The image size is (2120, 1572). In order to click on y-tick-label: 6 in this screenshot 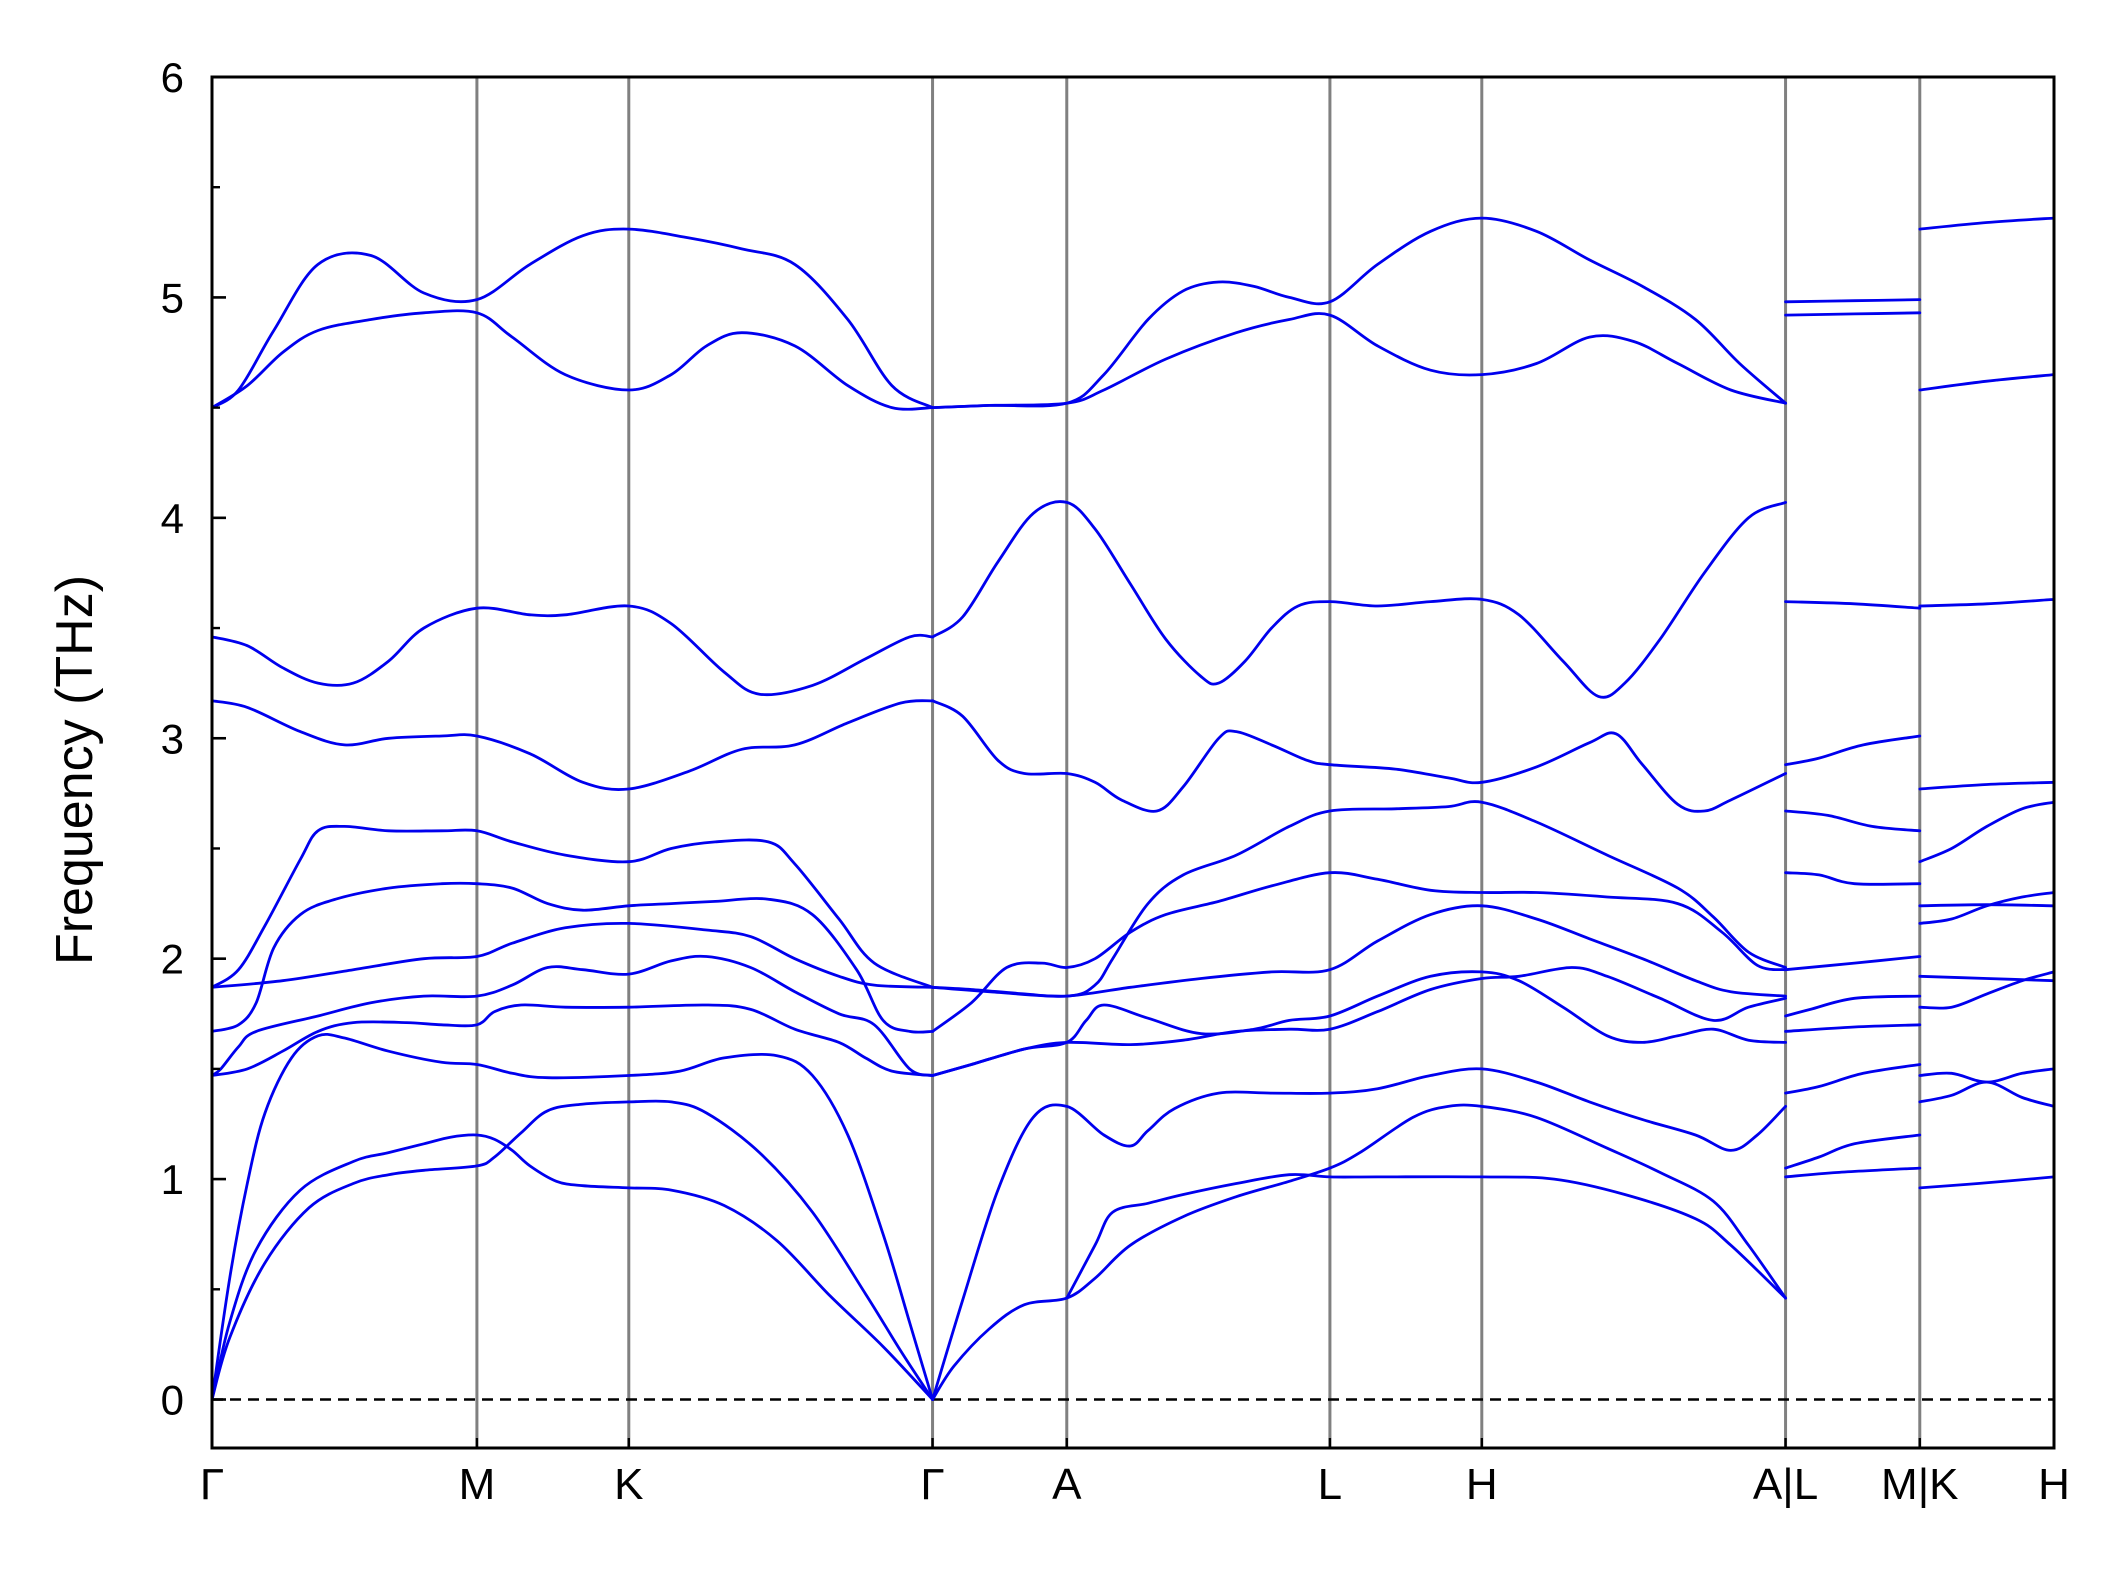, I will do `click(172, 77)`.